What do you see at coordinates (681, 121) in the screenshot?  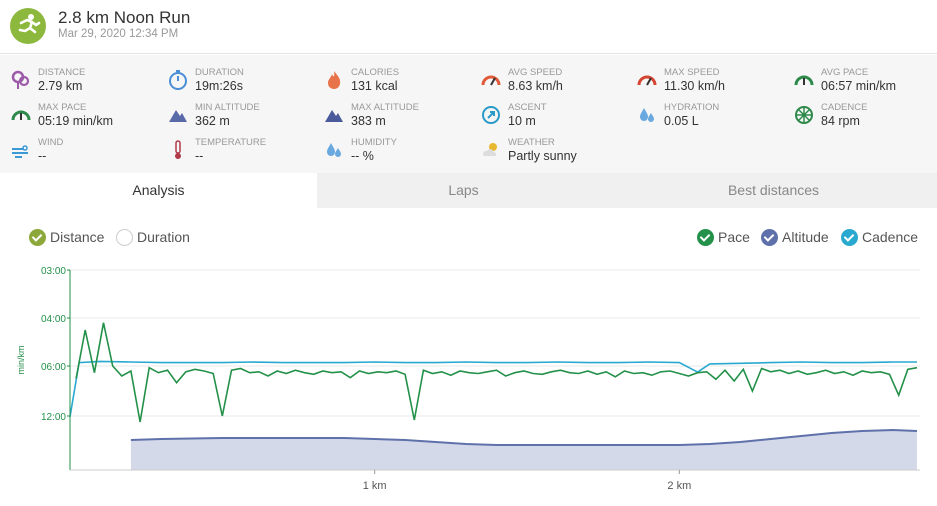 I see `stat-value: 0.05 L` at bounding box center [681, 121].